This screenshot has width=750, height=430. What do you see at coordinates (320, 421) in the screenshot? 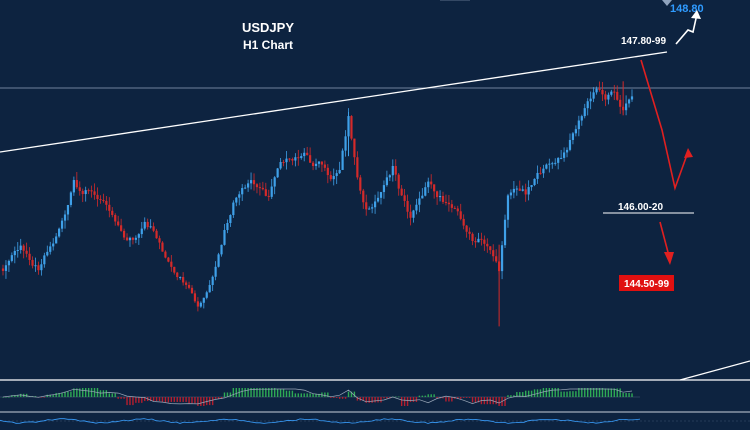
I see `lower-indicator-line` at bounding box center [320, 421].